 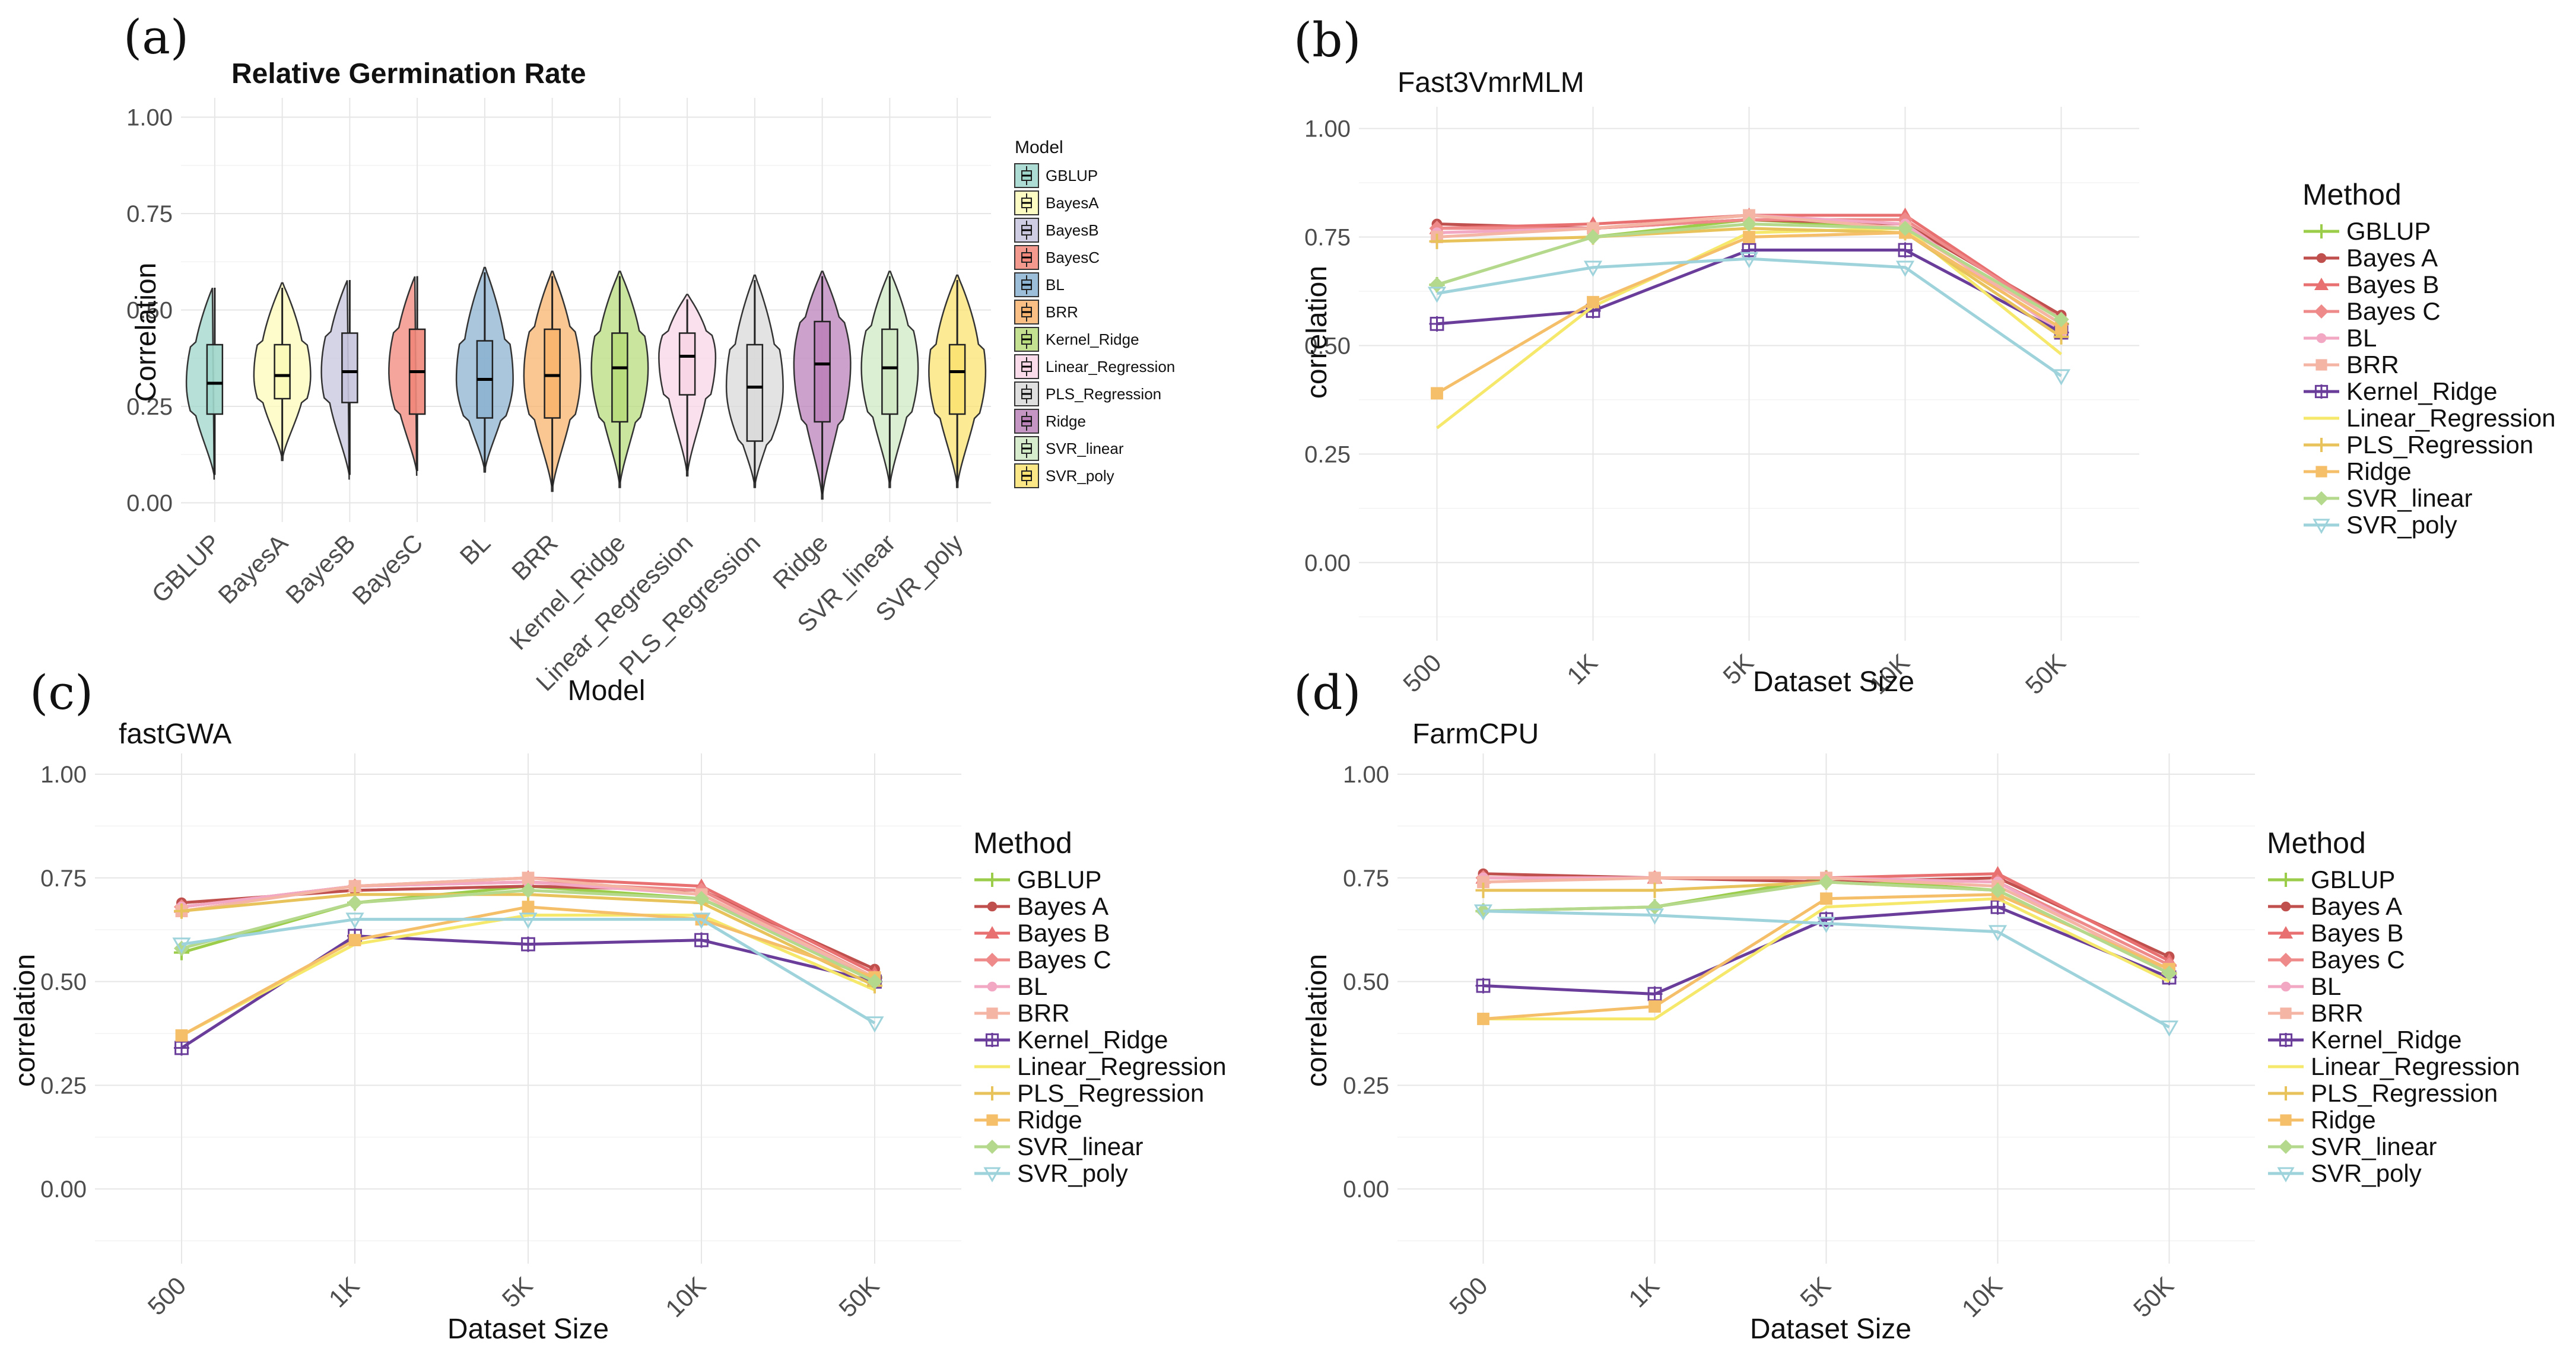 What do you see at coordinates (992, 1040) in the screenshot?
I see `legend-key-marker-kernel-ridge` at bounding box center [992, 1040].